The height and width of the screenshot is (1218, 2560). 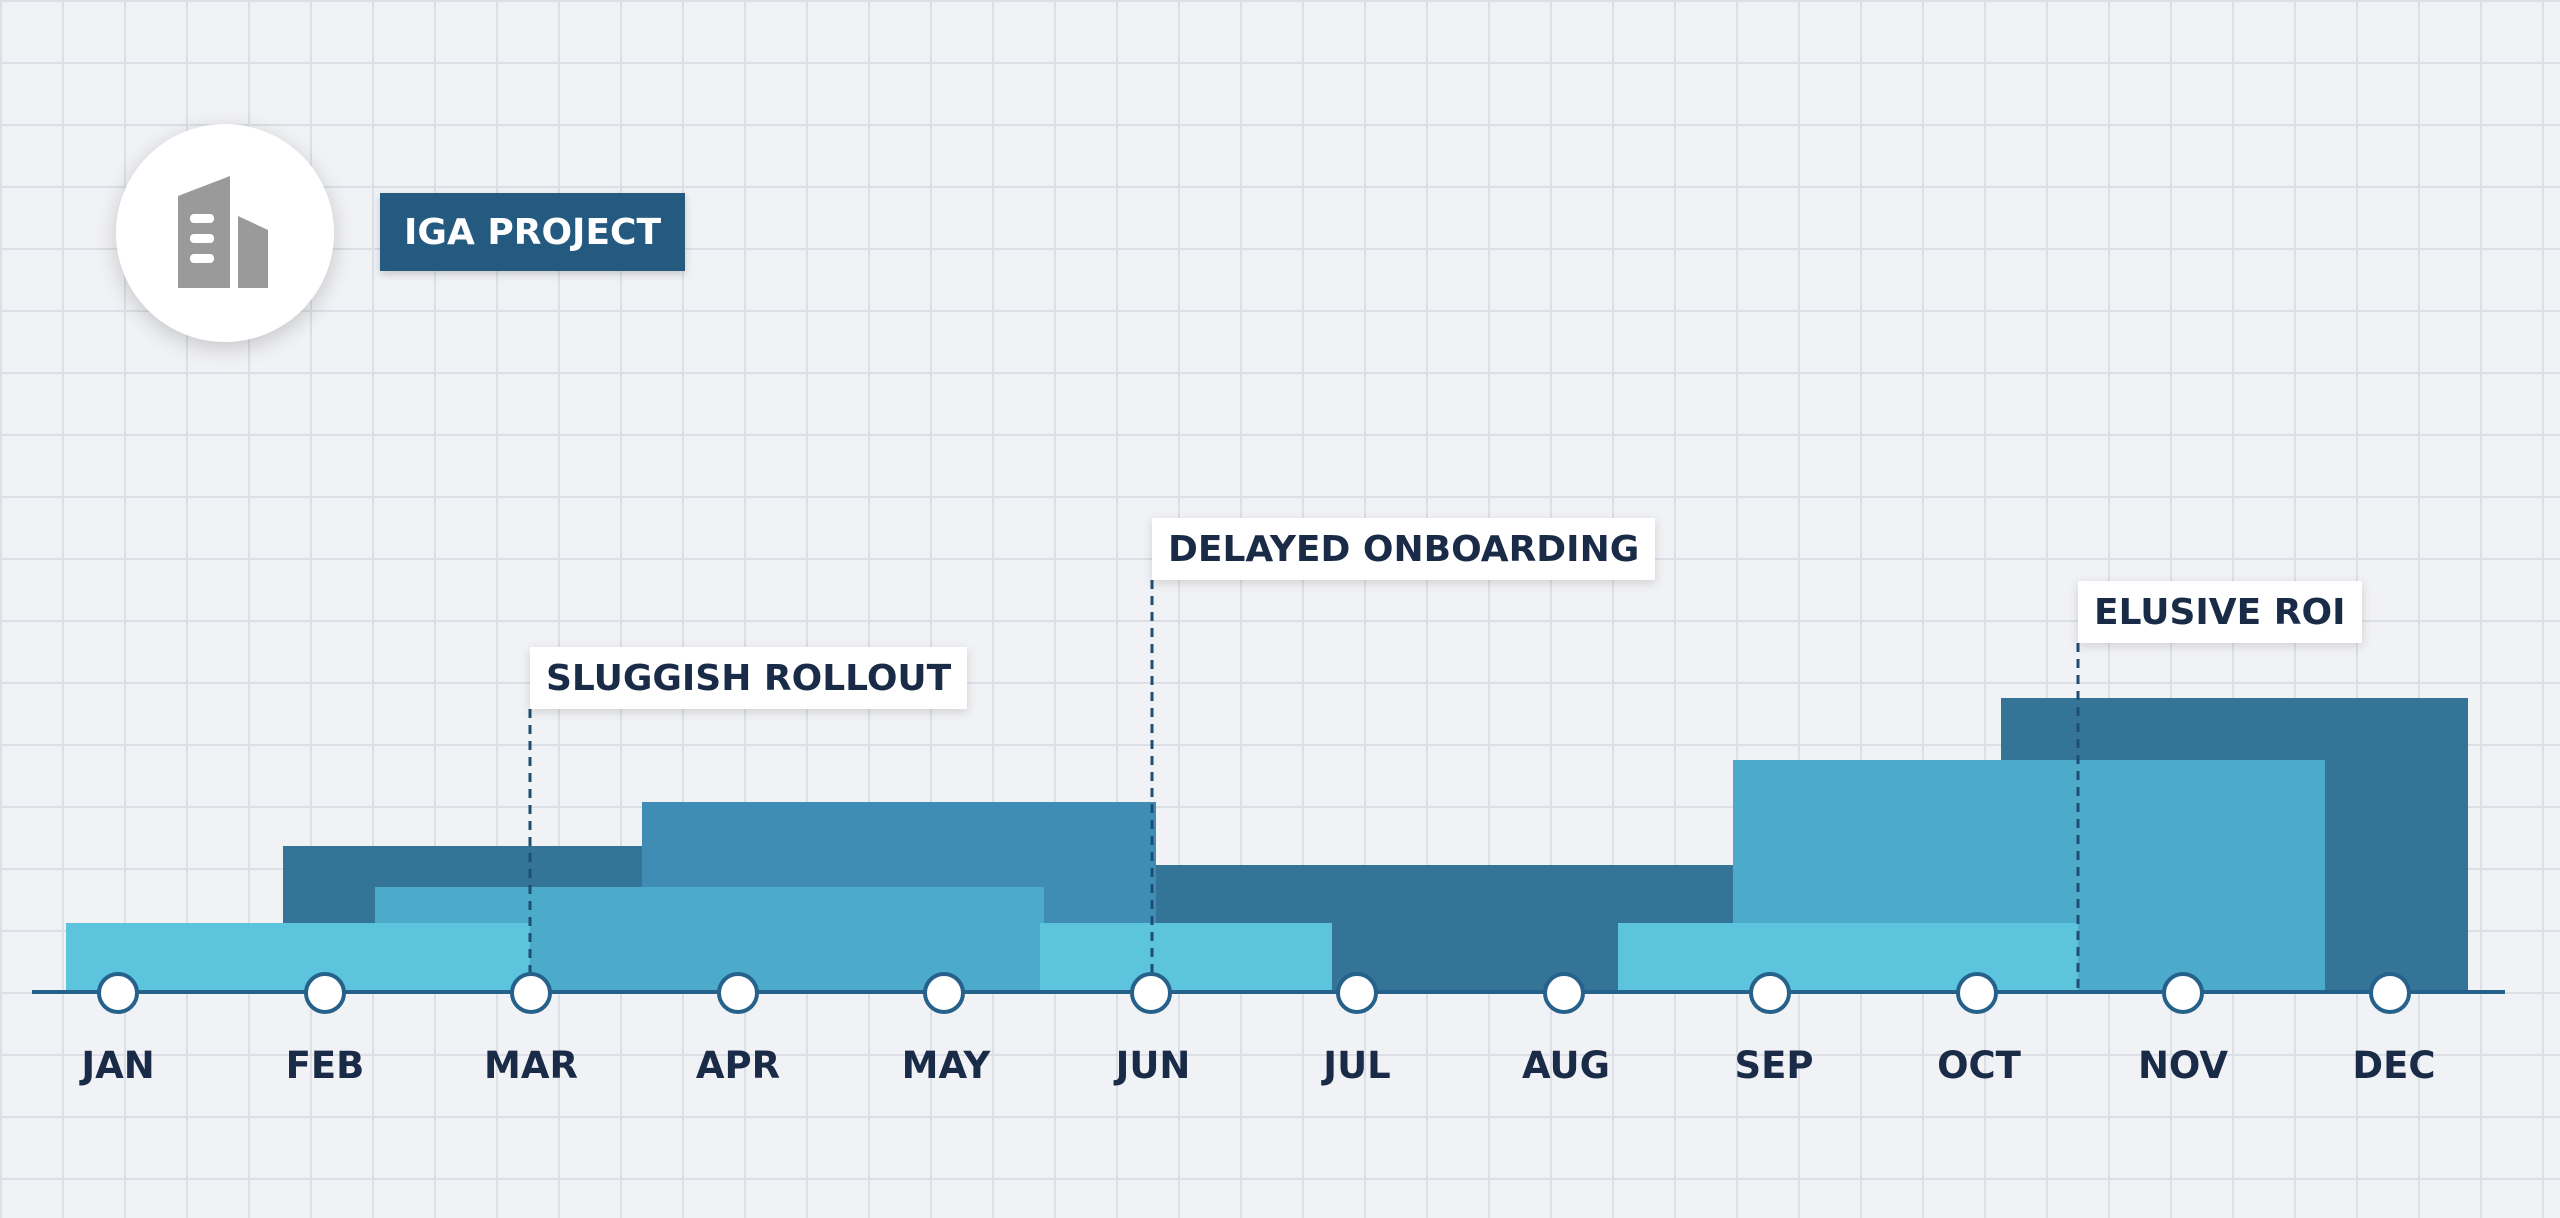 I want to click on company-logo, so click(x=225, y=233).